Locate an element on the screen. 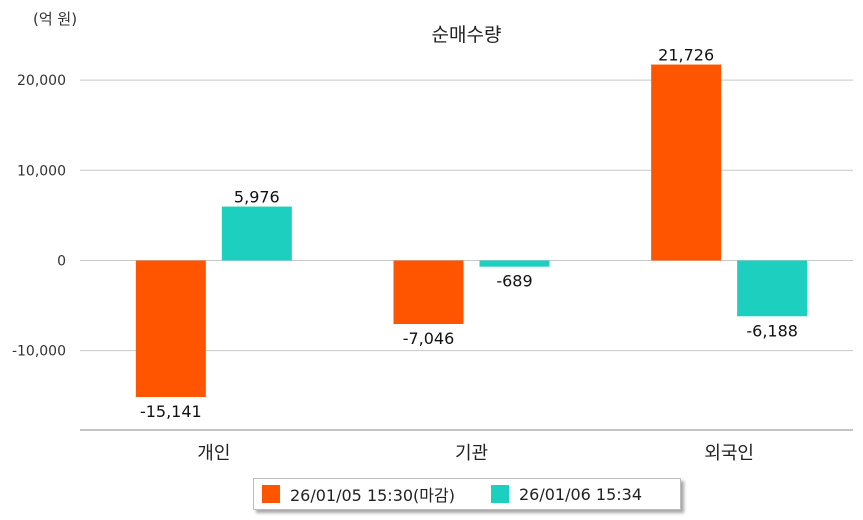  legend-item-series-1: 26/01/05 15:30(마감) is located at coordinates (358, 494).